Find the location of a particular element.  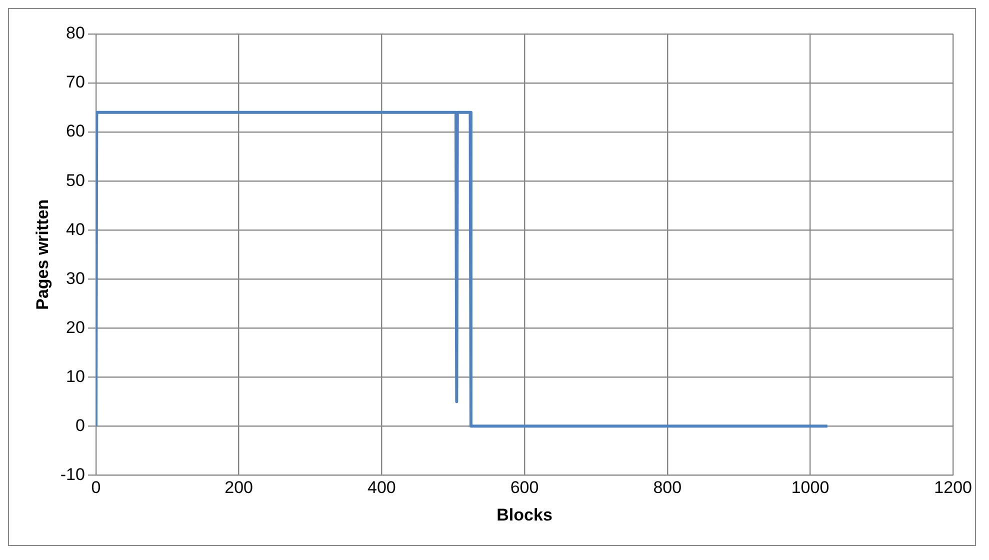

x-tick-label: 1200 is located at coordinates (953, 488).